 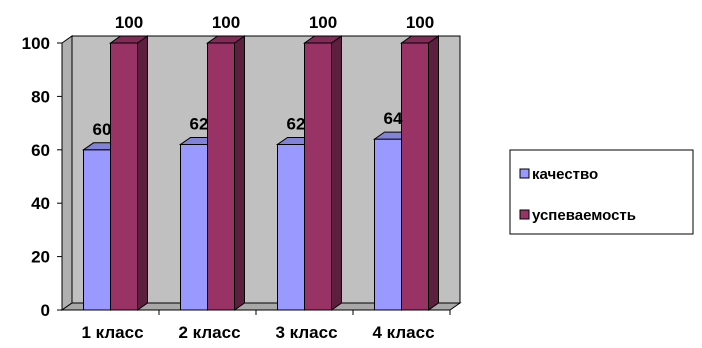 I want to click on y-tick-label: 40, so click(x=40, y=203).